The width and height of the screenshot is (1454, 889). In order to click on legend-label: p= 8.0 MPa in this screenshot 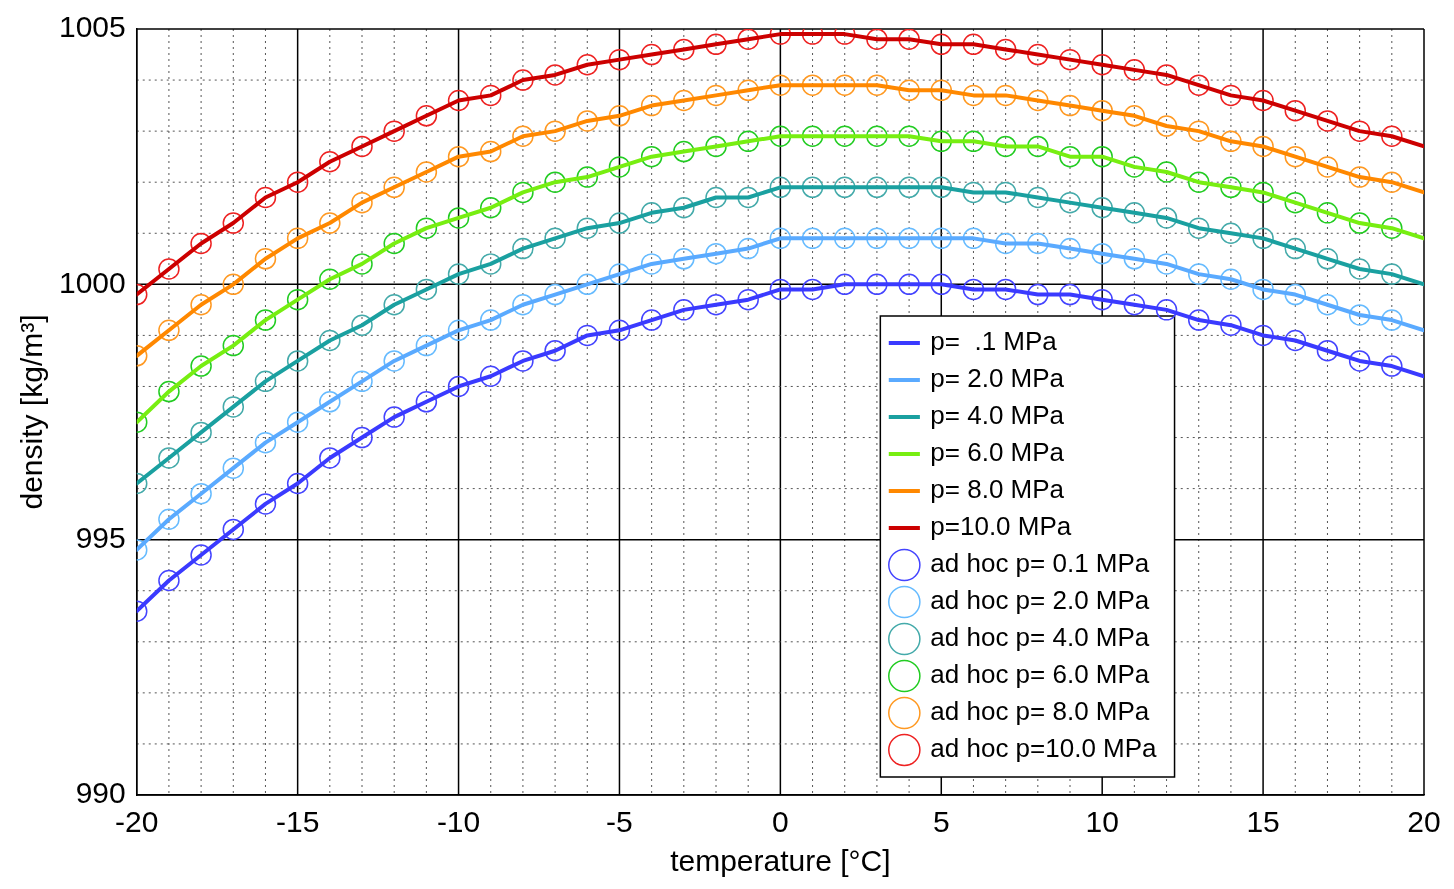, I will do `click(997, 489)`.